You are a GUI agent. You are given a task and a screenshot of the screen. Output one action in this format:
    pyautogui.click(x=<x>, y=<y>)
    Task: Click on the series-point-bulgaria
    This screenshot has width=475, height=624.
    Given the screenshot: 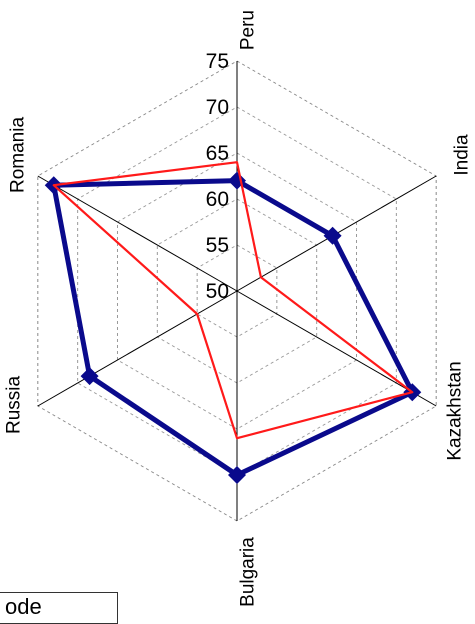 What is the action you would take?
    pyautogui.click(x=237, y=475)
    